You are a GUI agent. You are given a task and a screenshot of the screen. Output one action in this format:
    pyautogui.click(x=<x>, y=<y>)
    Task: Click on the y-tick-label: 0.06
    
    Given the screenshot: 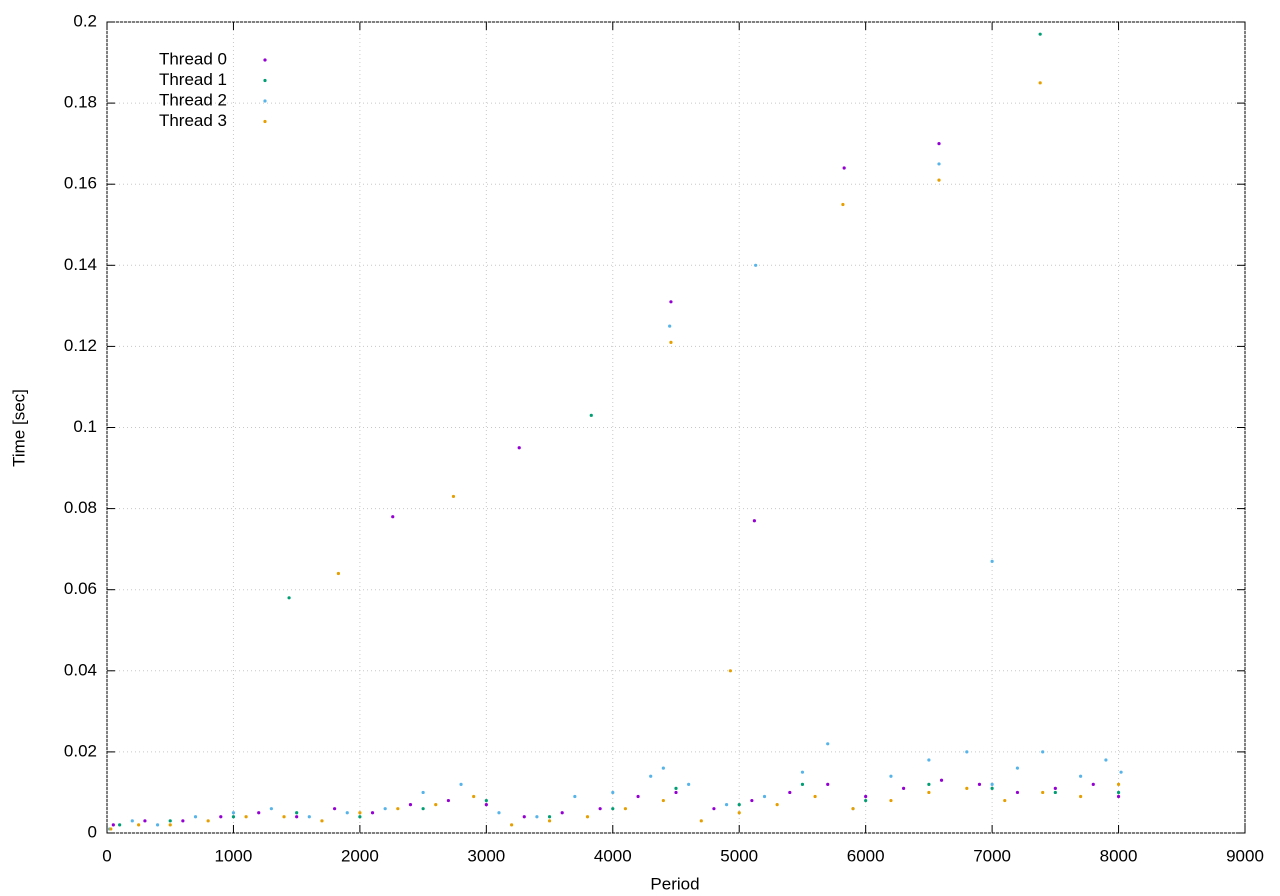 What is the action you would take?
    pyautogui.click(x=80, y=588)
    